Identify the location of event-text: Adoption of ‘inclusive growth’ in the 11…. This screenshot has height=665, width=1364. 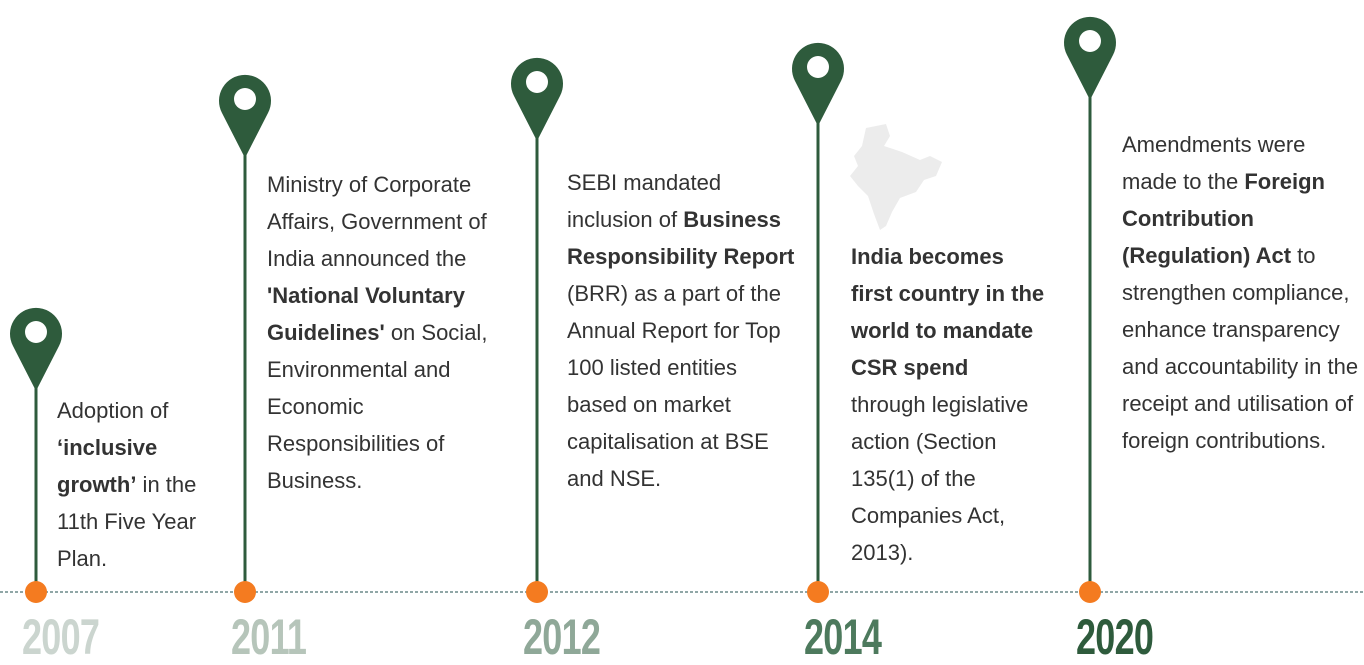
(147, 484).